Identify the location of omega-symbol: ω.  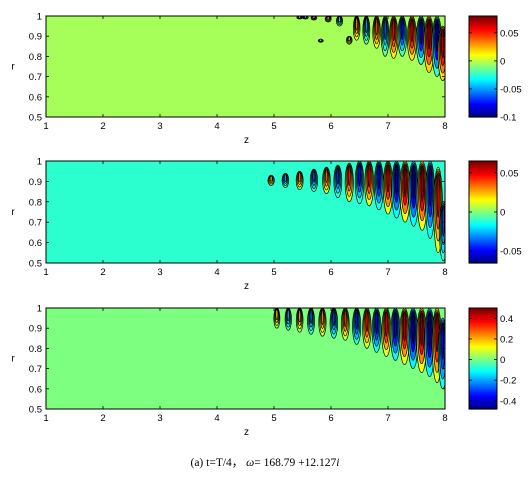
(250, 463).